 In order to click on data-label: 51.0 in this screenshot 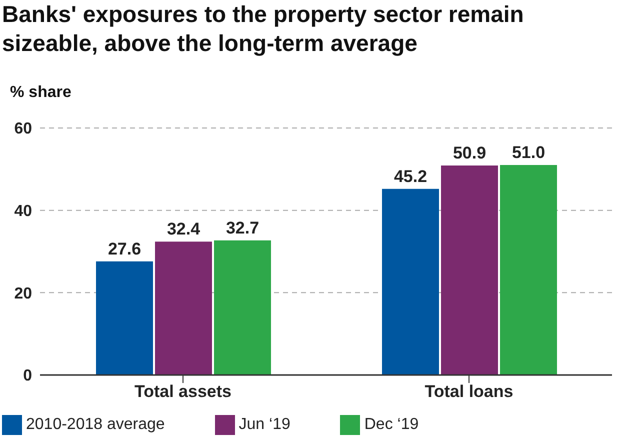, I will do `click(529, 152)`.